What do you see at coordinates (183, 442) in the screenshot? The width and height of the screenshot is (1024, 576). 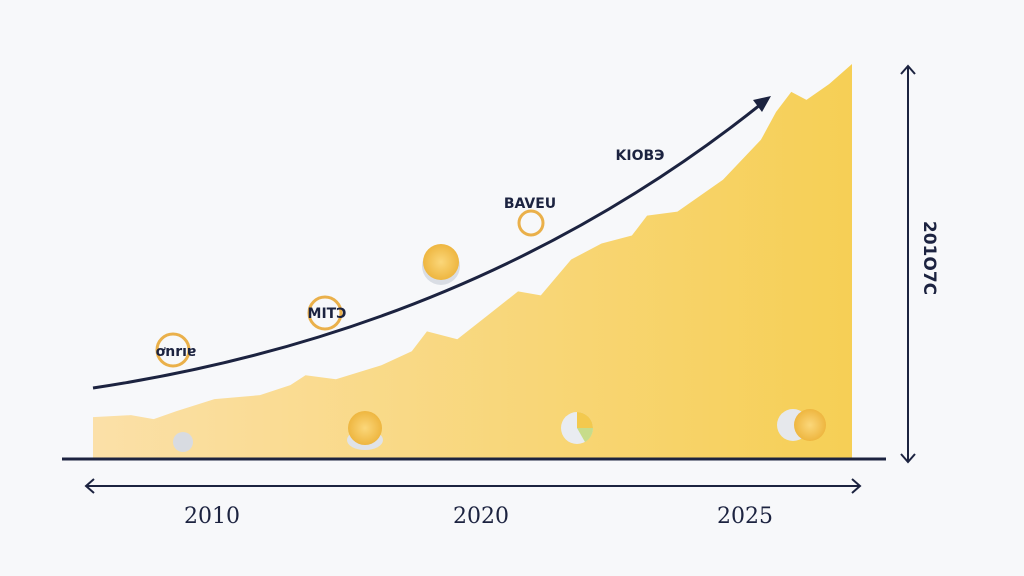 I see `bubble-icon` at bounding box center [183, 442].